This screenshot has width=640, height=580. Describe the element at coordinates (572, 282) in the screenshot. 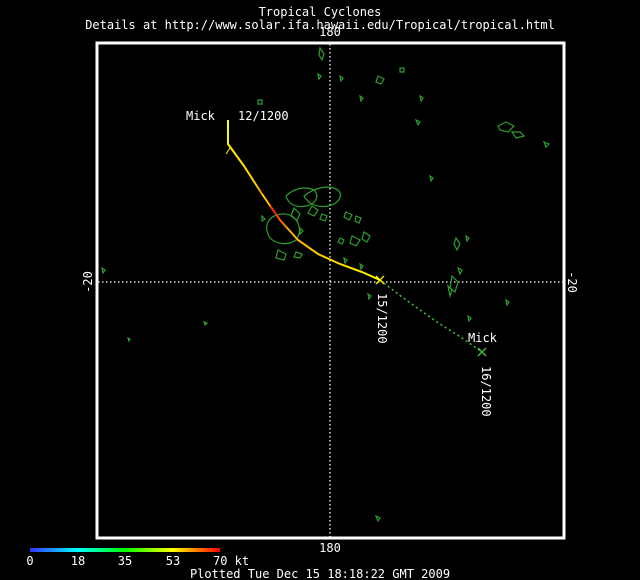

I see `latitude-label-right: -20` at that location.